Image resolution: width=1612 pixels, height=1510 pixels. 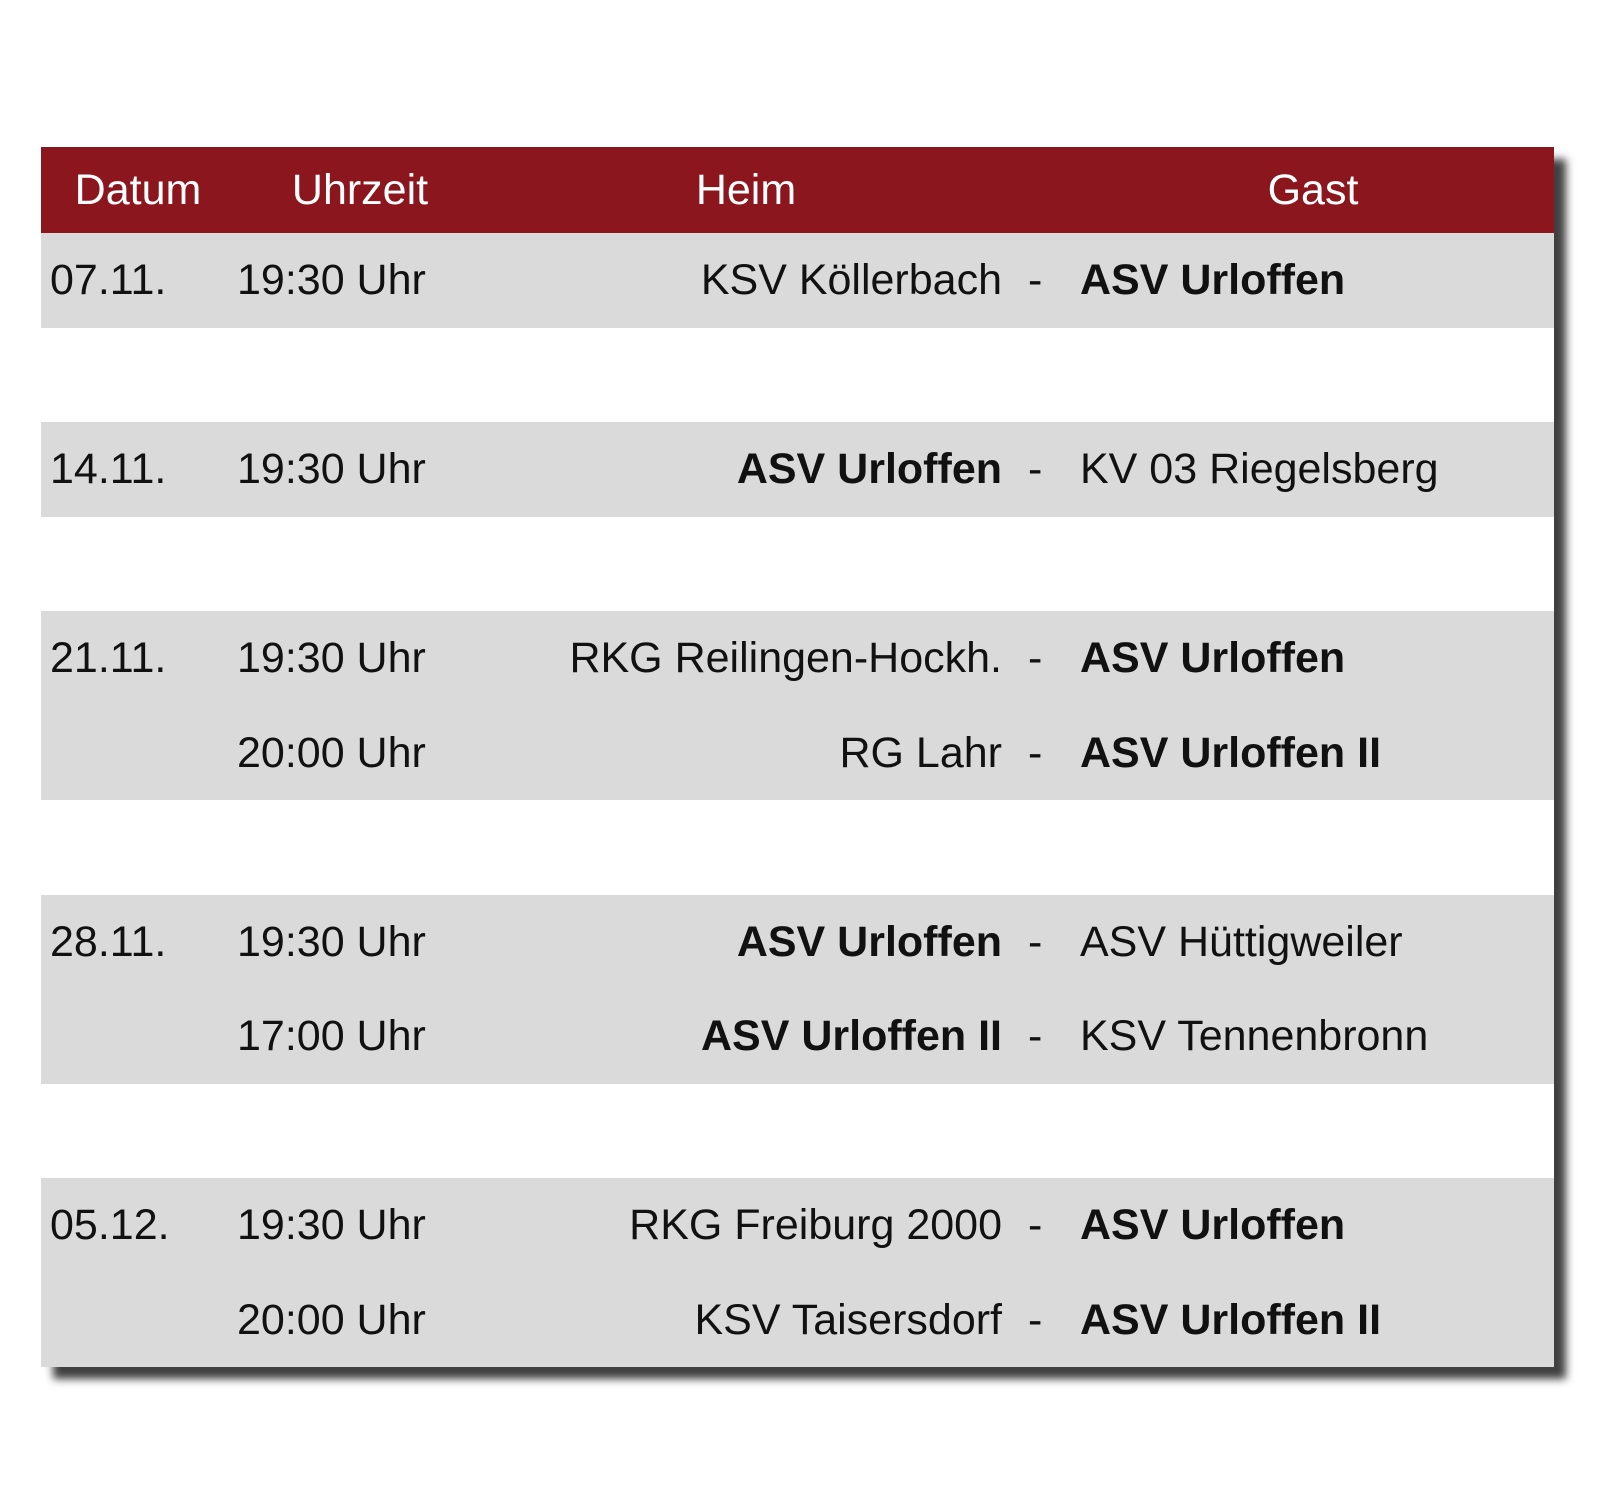 What do you see at coordinates (108, 658) in the screenshot?
I see `date: 21.11.` at bounding box center [108, 658].